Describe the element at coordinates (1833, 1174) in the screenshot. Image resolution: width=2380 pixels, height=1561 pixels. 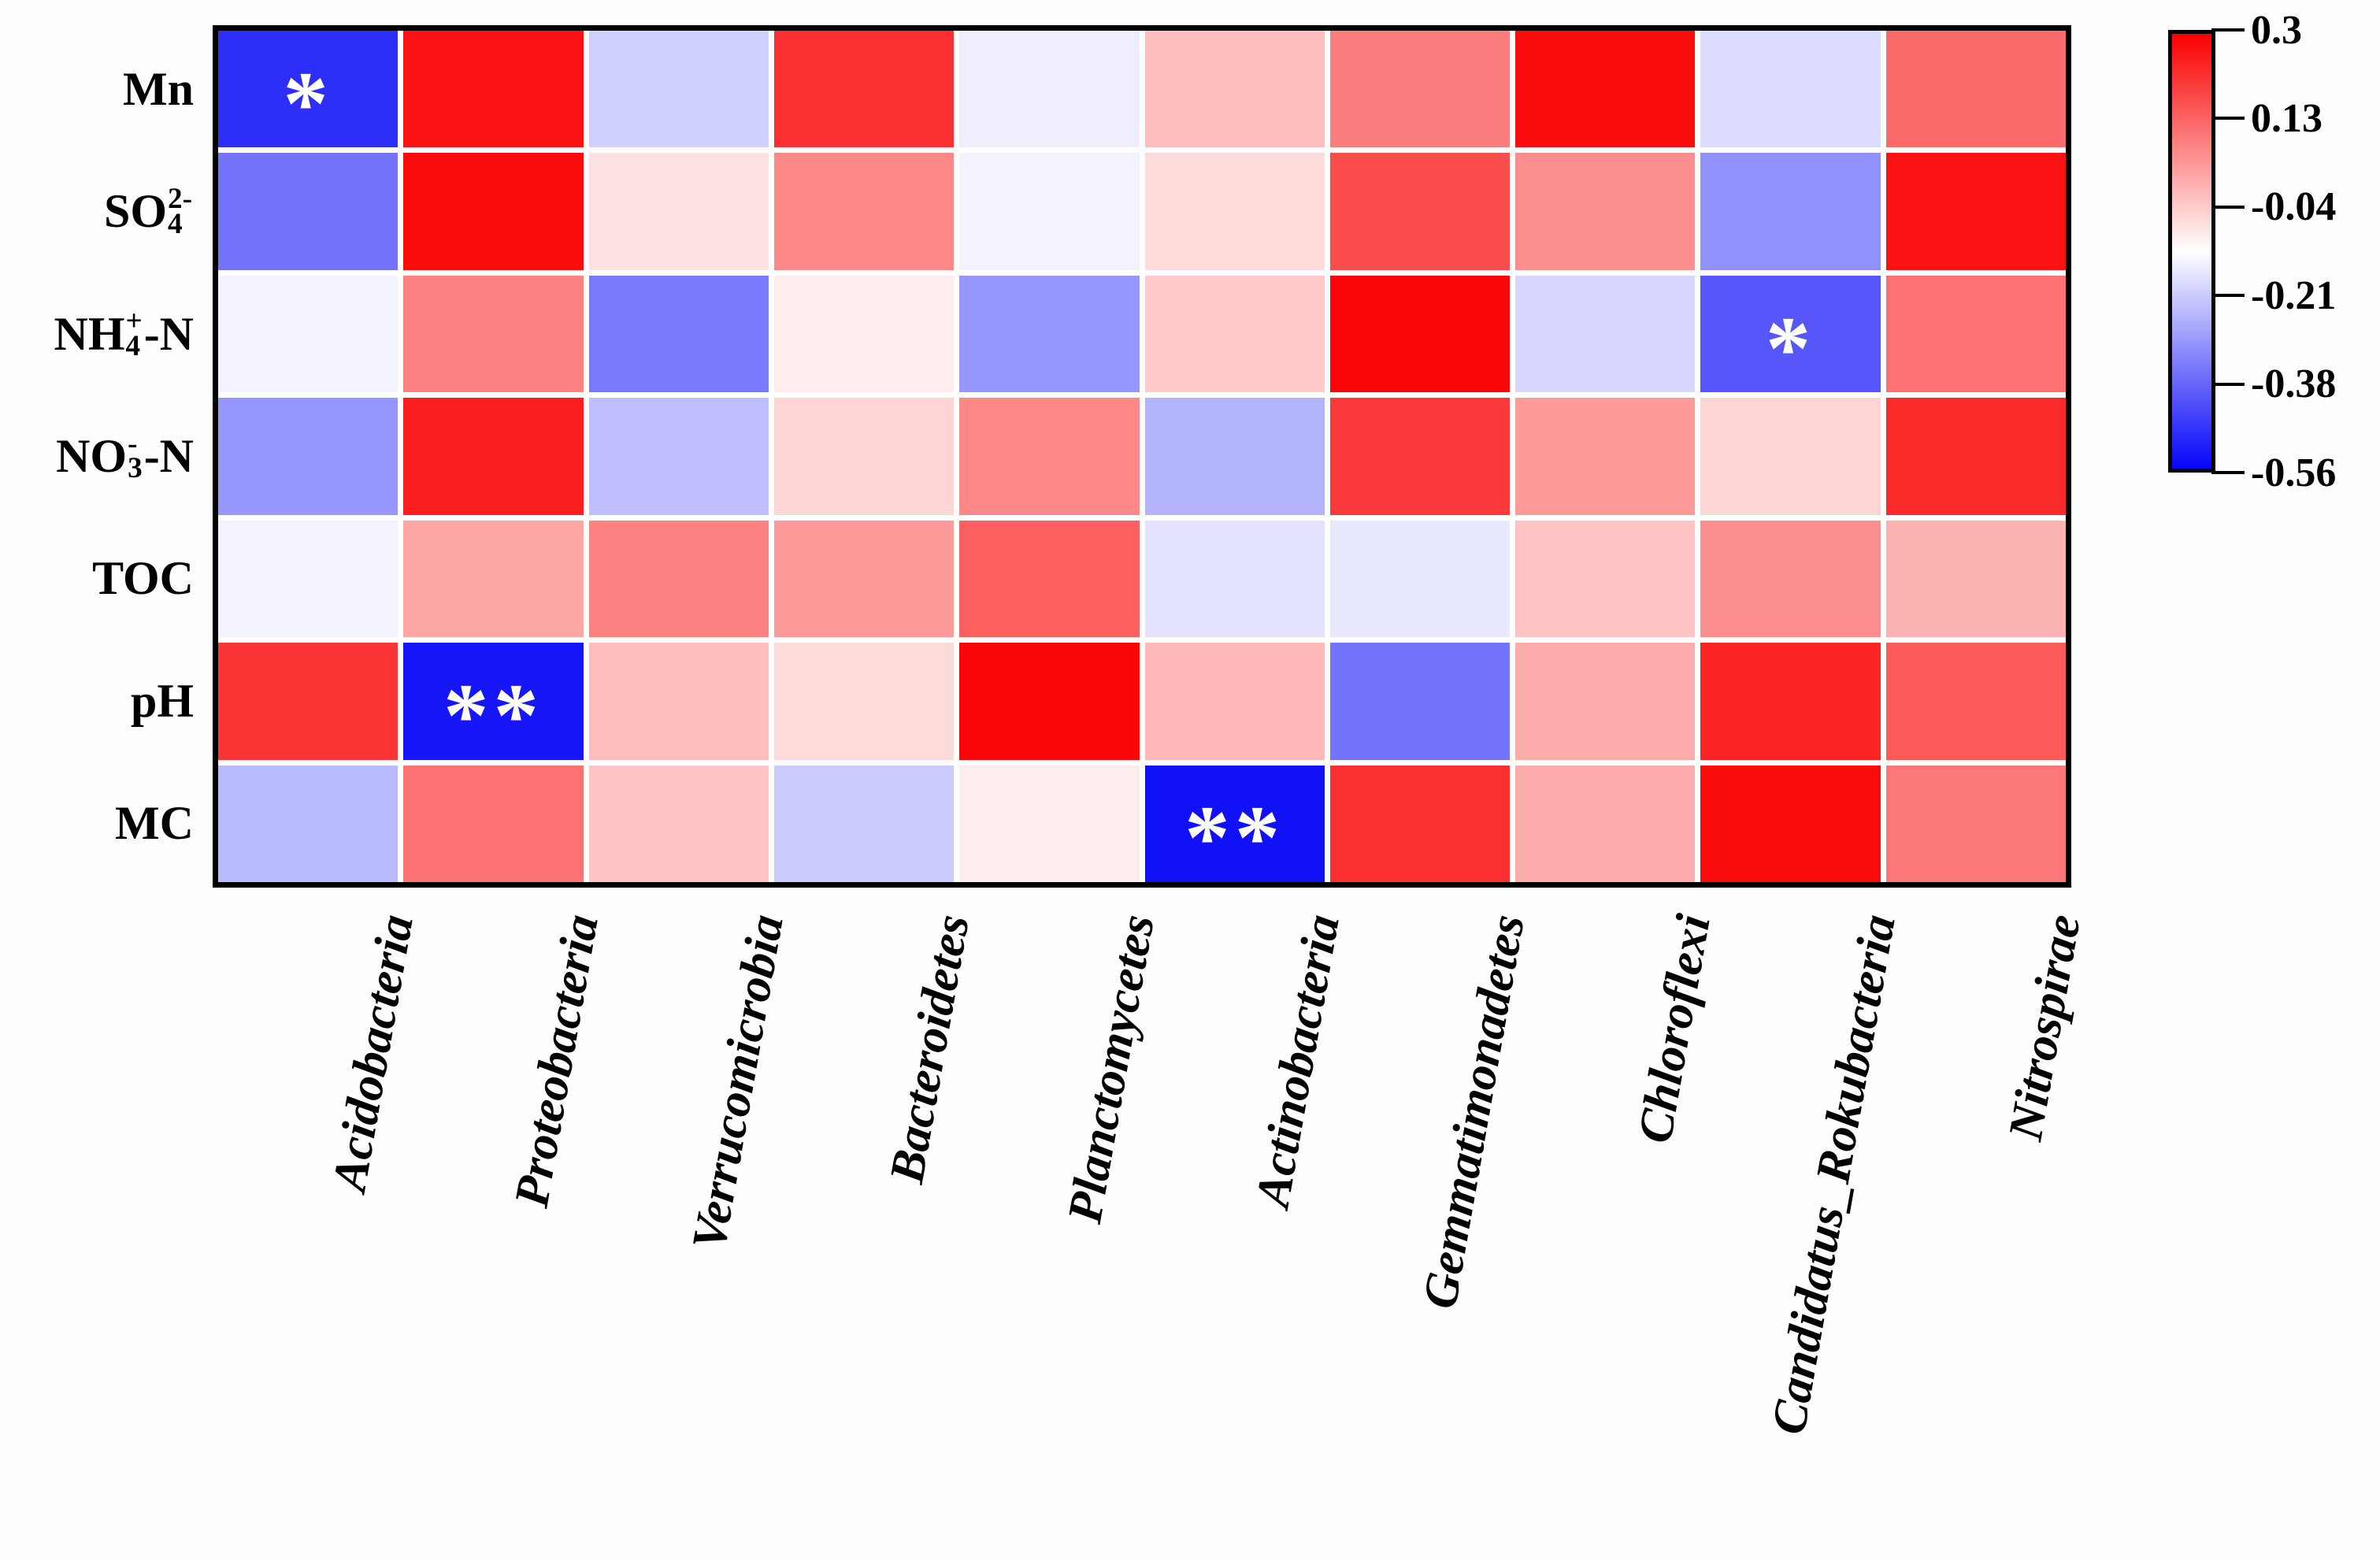
I see `col-label: Candidatus_Rokubacteria` at that location.